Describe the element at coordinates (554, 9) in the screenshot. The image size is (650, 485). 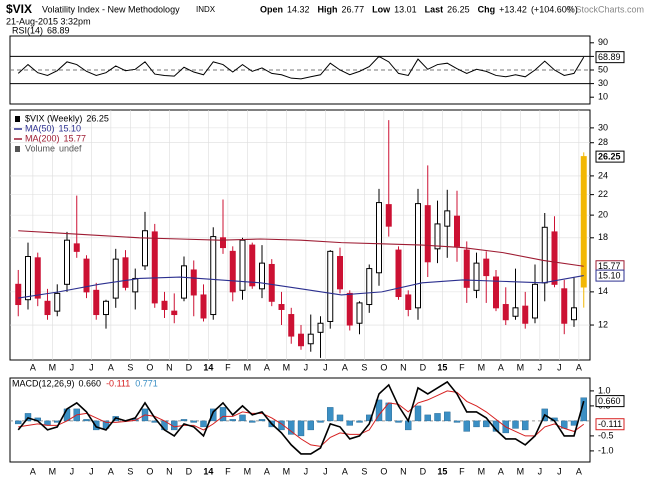
I see `quote-percent: (+104.60%)` at that location.